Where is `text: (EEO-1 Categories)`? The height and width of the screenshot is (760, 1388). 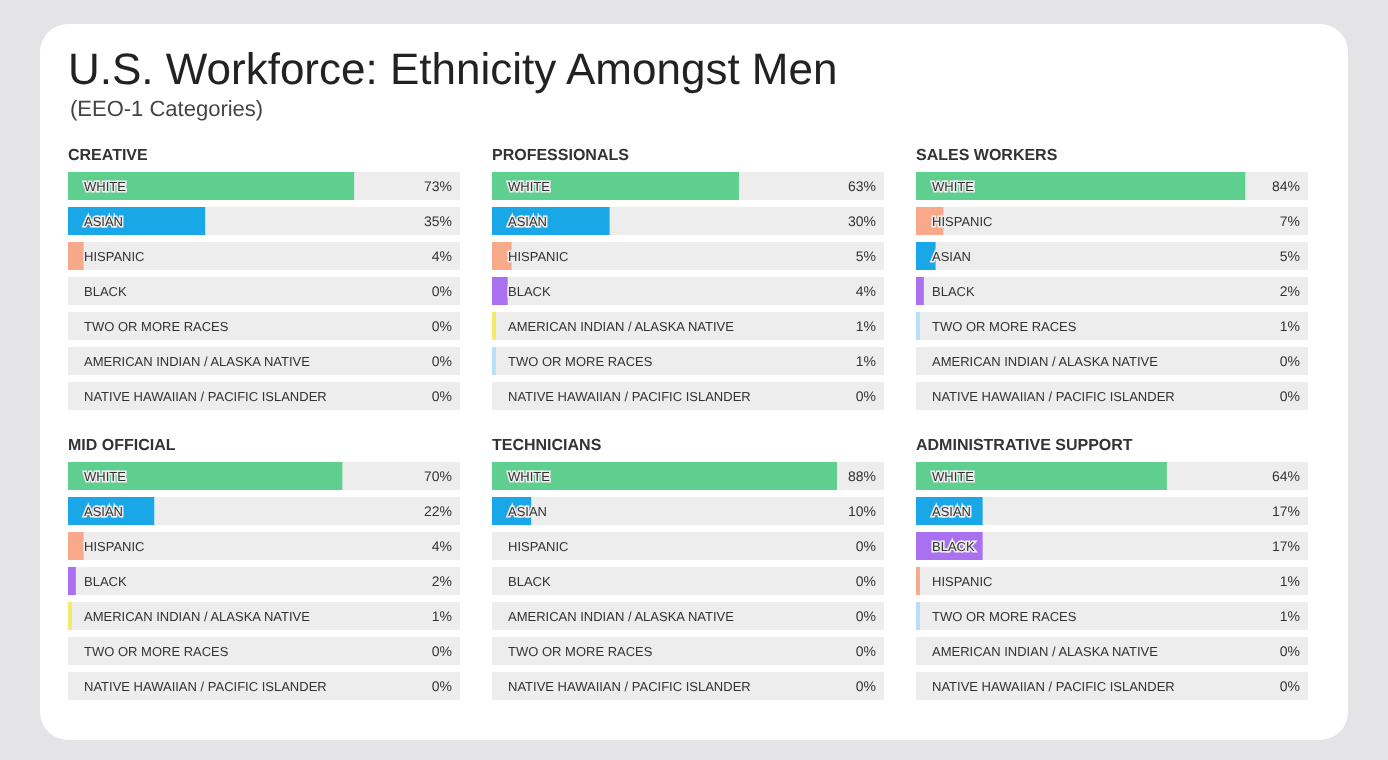
text: (EEO-1 Categories) is located at coordinates (167, 110).